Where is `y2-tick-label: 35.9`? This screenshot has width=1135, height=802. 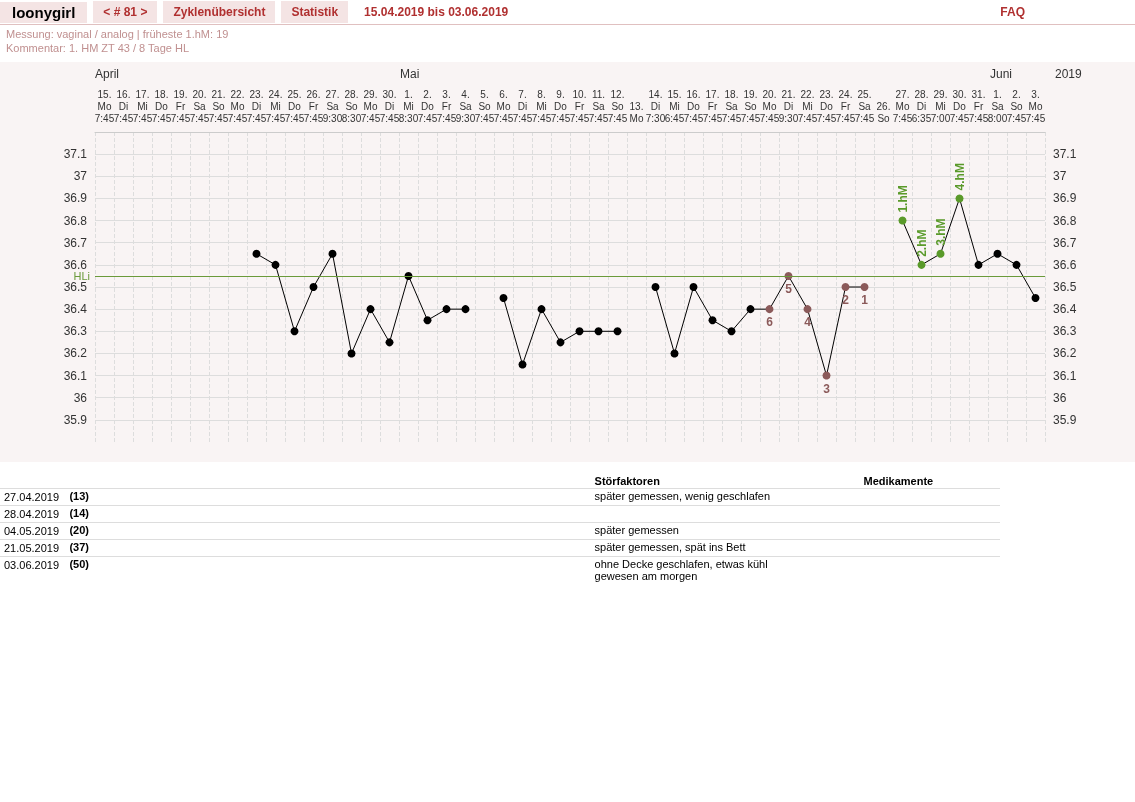
y2-tick-label: 35.9 is located at coordinates (1065, 419).